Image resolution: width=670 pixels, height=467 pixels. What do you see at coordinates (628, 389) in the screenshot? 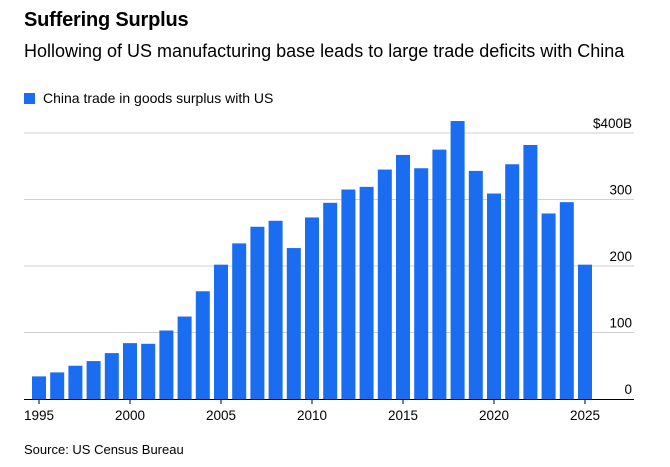
I see `y-tick-label: 0` at bounding box center [628, 389].